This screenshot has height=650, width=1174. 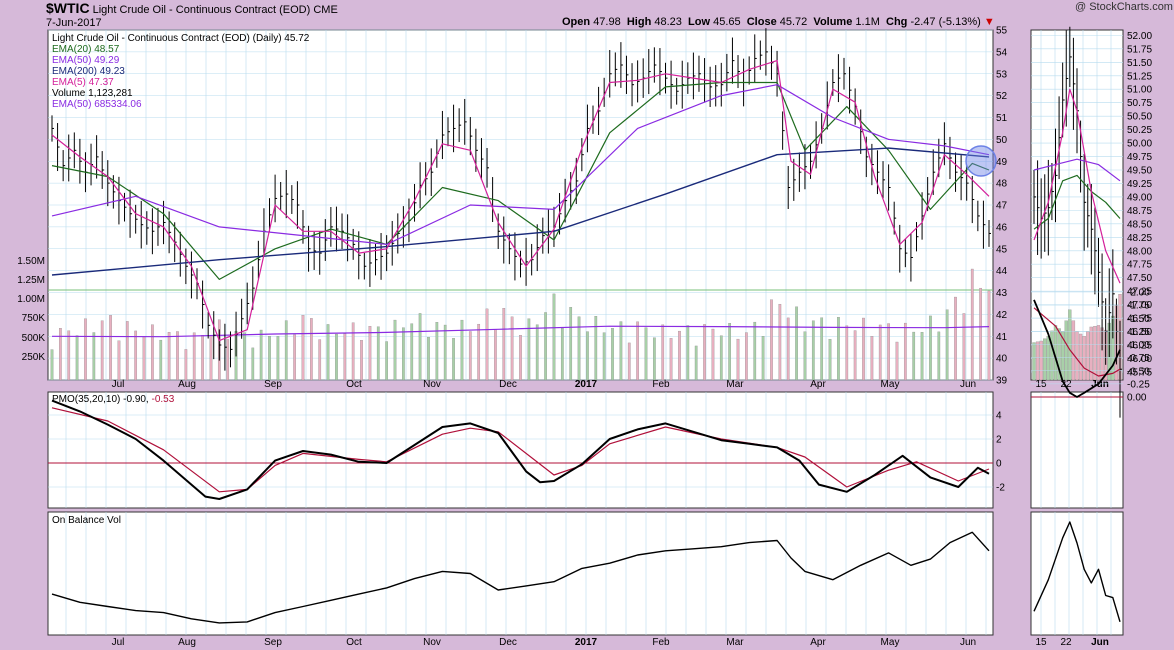 I want to click on side-y-tick-label: 46.75, so click(x=1139, y=319).